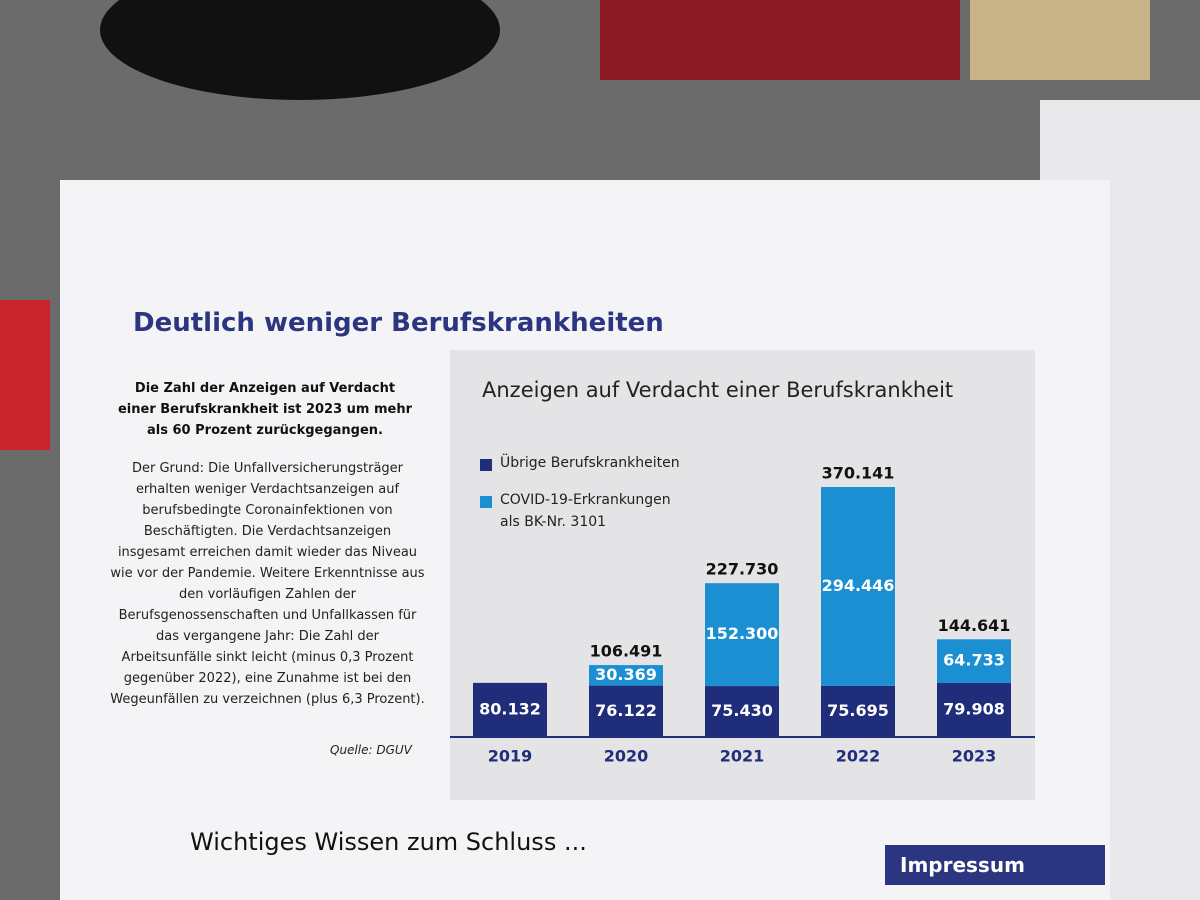 This screenshot has height=900, width=1200. I want to click on total-label: 227.730, so click(742, 569).